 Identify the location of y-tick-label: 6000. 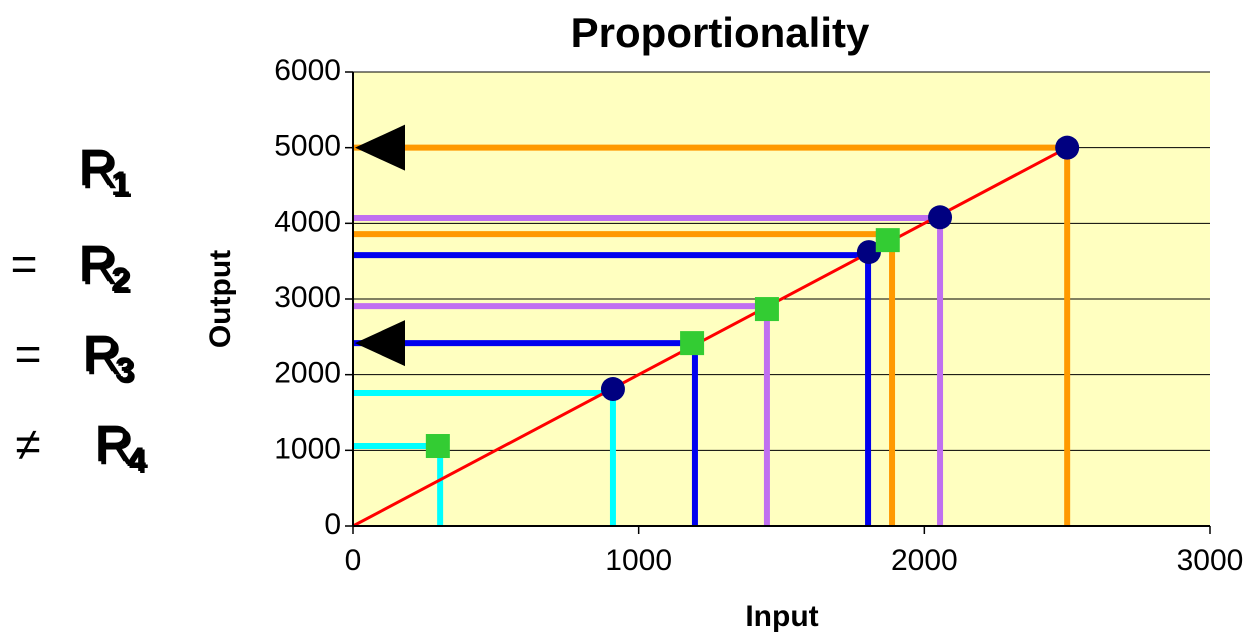
(307, 70).